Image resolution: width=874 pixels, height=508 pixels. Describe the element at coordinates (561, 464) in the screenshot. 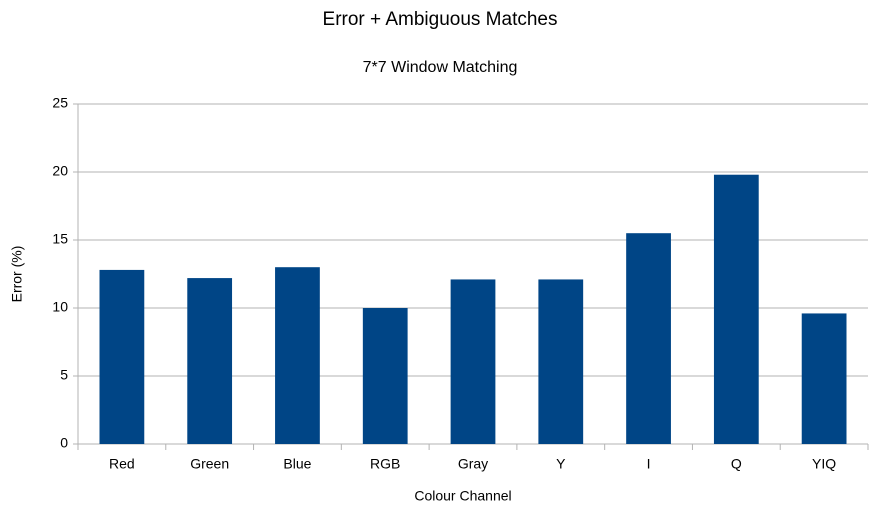

I see `x-tick-label: Y` at that location.